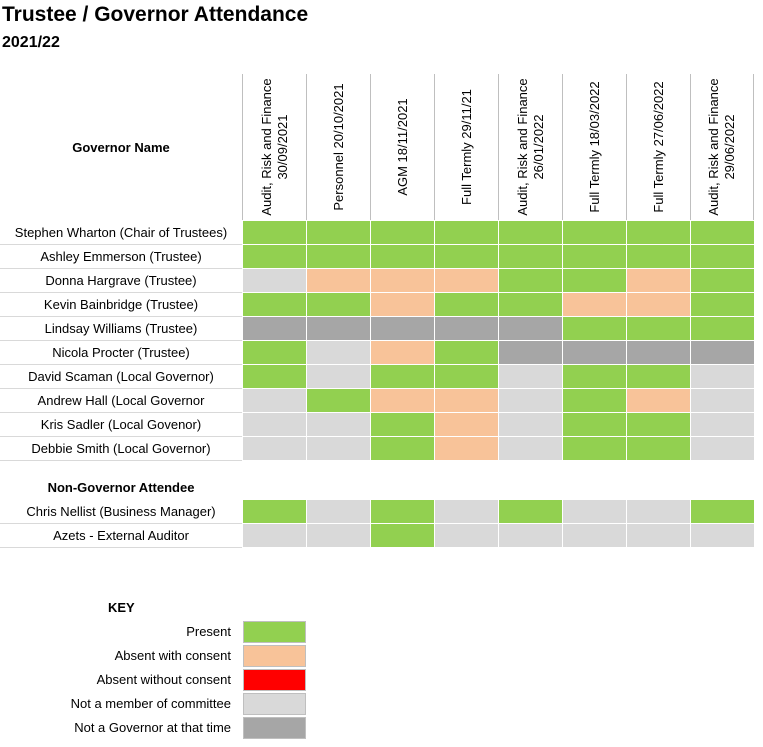 The width and height of the screenshot is (763, 747). What do you see at coordinates (530, 147) in the screenshot?
I see `meeting-header: Audit, Risk and Finance 26/01/2022` at bounding box center [530, 147].